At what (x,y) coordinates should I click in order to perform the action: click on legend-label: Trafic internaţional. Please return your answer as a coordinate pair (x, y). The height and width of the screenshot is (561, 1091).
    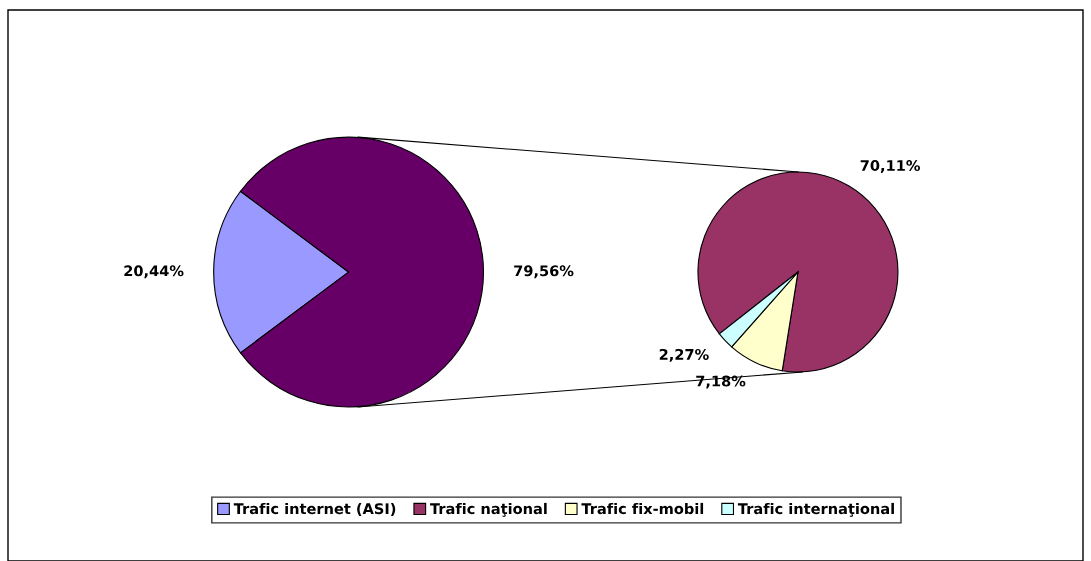
    Looking at the image, I should click on (815, 509).